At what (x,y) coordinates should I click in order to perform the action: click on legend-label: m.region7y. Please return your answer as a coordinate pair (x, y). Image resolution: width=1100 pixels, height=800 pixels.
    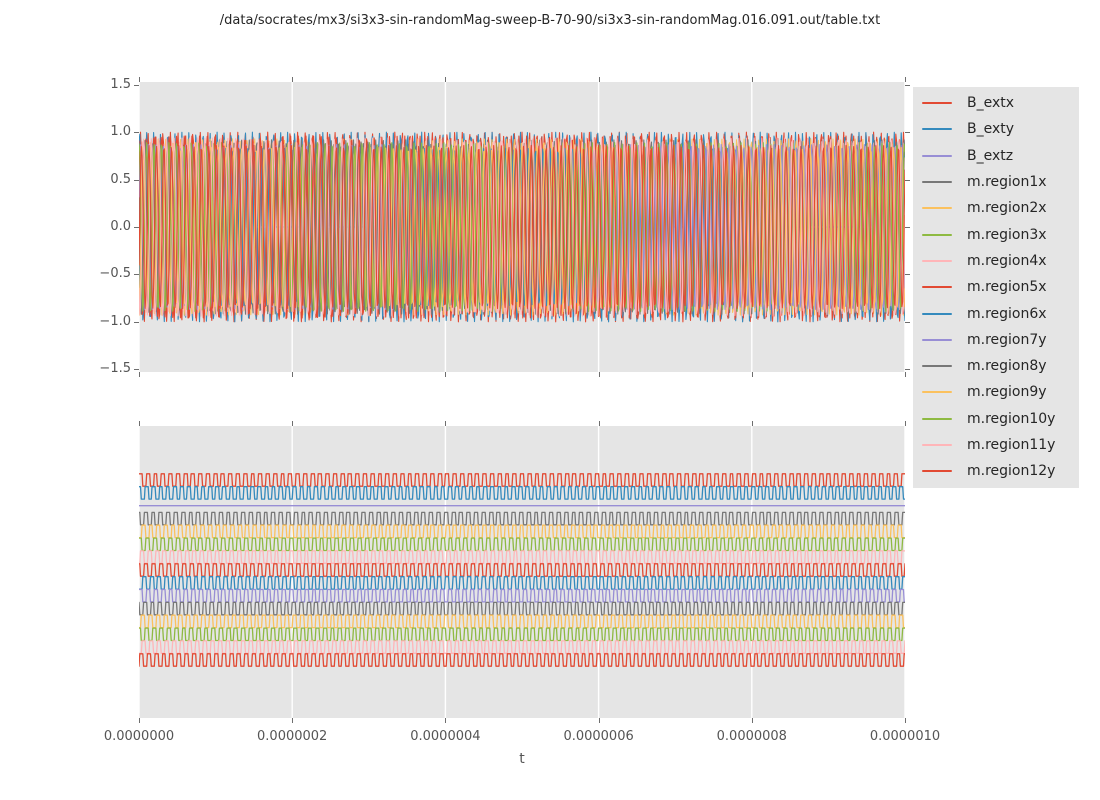
    Looking at the image, I should click on (1007, 339).